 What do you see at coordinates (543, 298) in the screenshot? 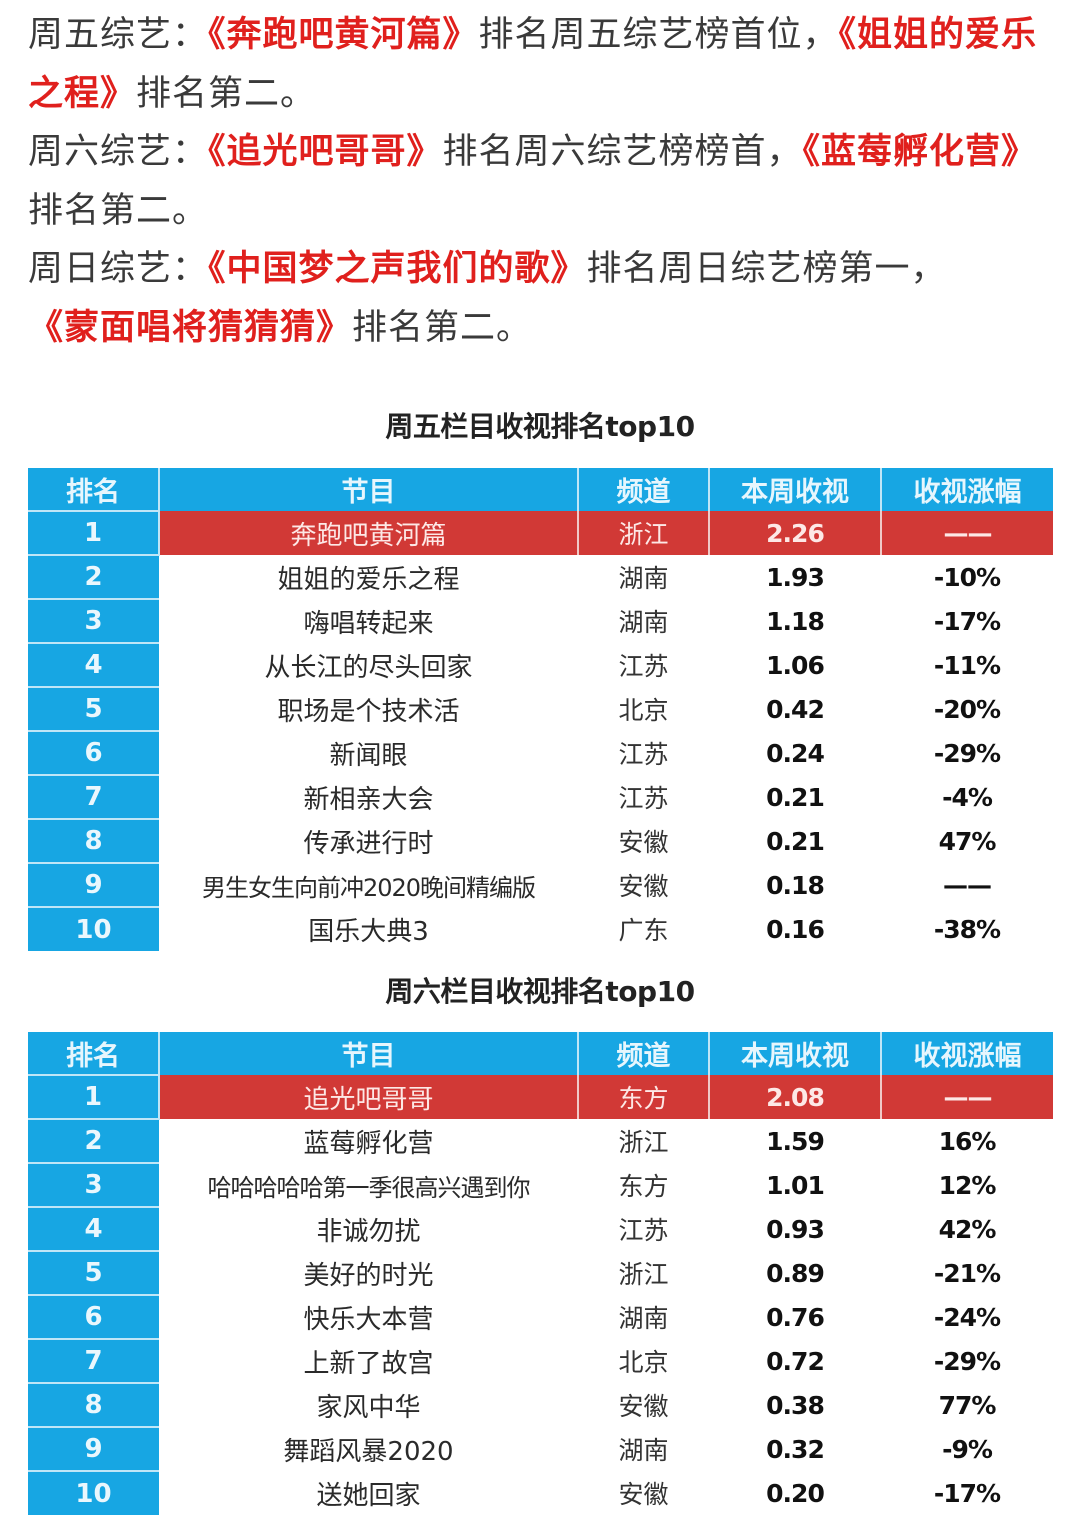
I see `sunday-summary: 周日综艺：《中国梦之声我们的歌》排名周日综艺榜第一， 《蒙面唱将猜猜猜》排名第二。` at bounding box center [543, 298].